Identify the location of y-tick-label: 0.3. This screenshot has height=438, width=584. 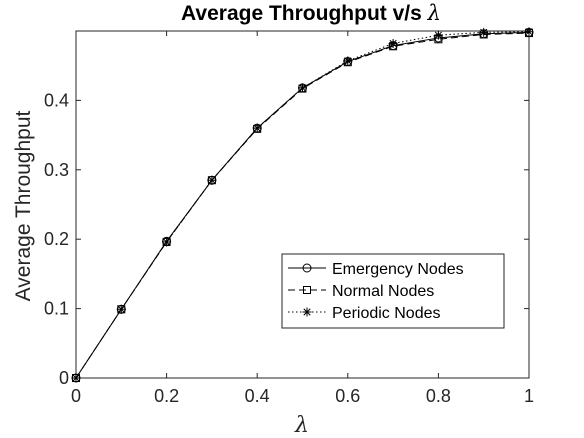
(56, 170).